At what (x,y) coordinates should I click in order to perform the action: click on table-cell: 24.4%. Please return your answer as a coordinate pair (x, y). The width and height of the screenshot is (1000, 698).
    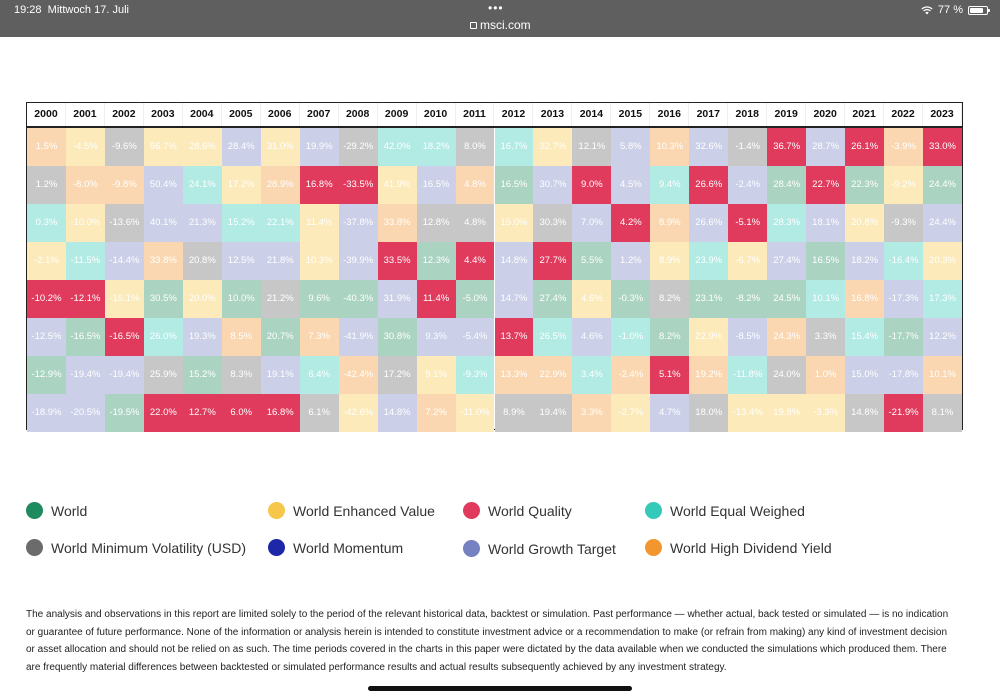
    Looking at the image, I should click on (942, 185).